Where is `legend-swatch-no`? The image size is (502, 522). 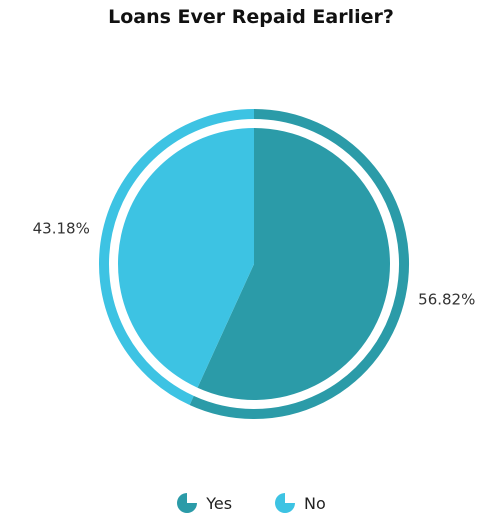
legend-swatch-no is located at coordinates (285, 503).